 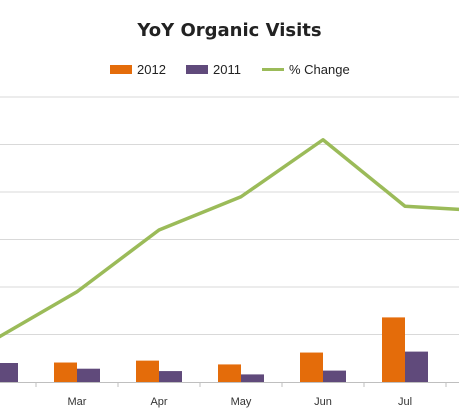 I want to click on legend-label-2011: 2011, so click(x=227, y=69).